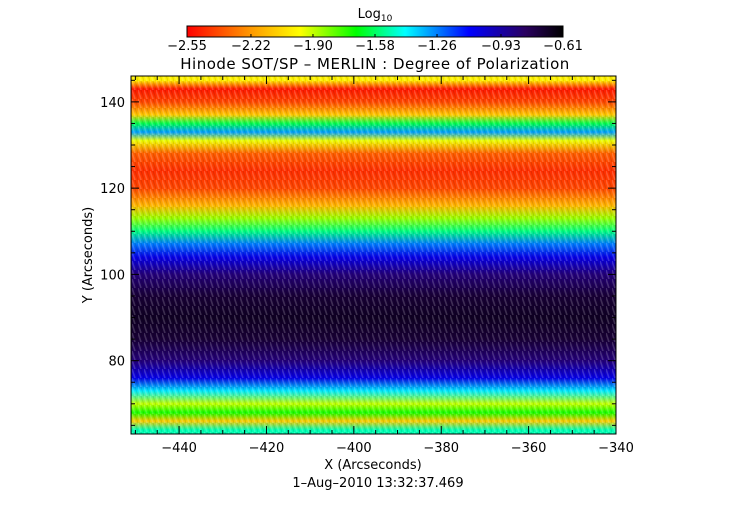 The image size is (749, 512). What do you see at coordinates (501, 46) in the screenshot?
I see `colorbar-tick-label: −0.93` at bounding box center [501, 46].